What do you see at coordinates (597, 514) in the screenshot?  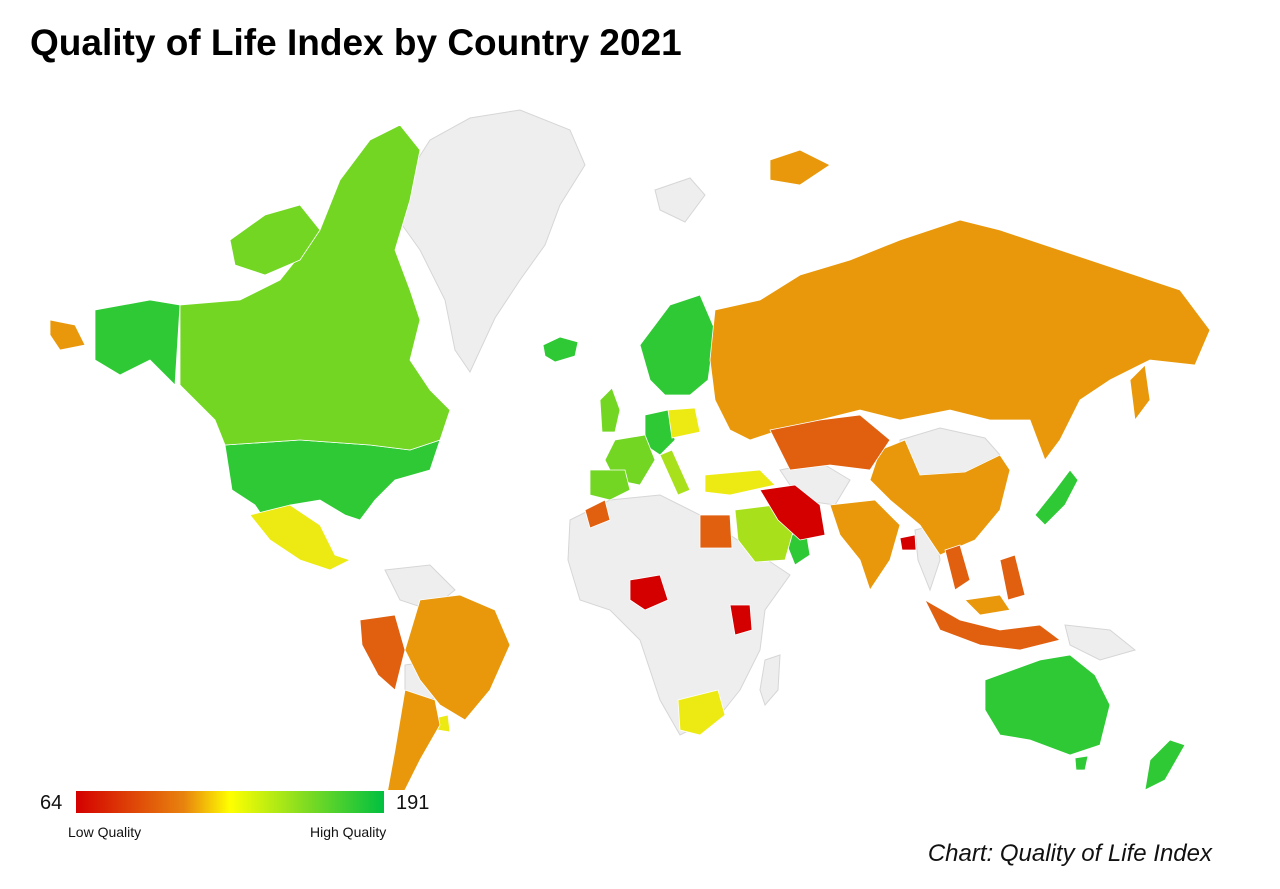 I see `region-morocco` at bounding box center [597, 514].